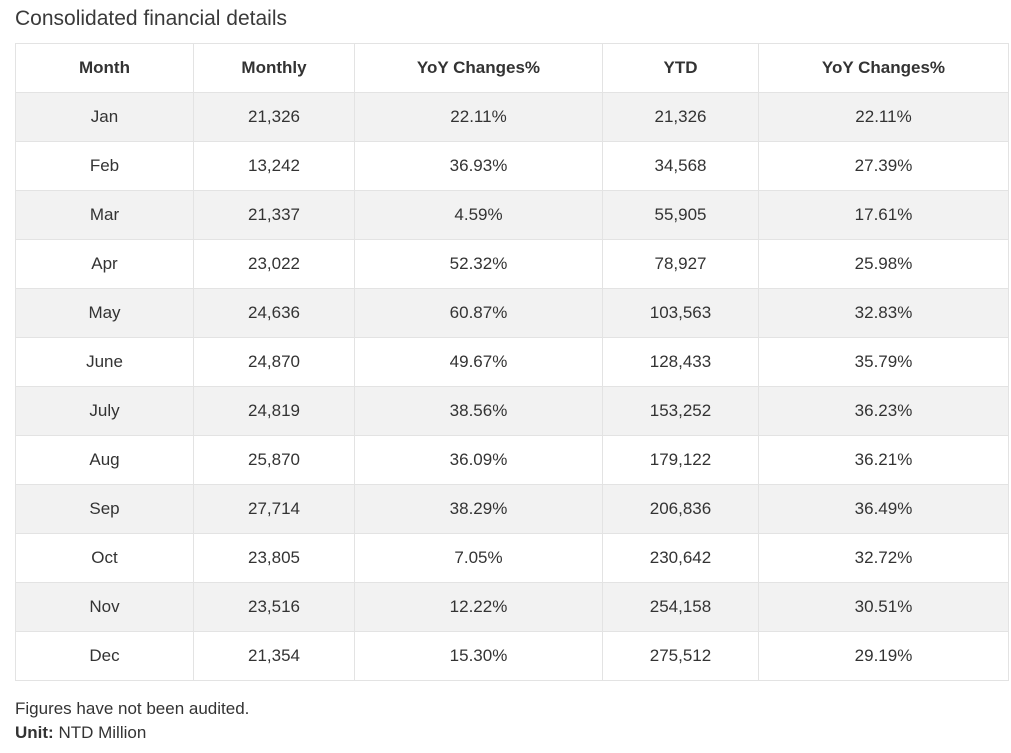 This screenshot has height=753, width=1011. I want to click on cell-ytd: 230,642, so click(680, 558).